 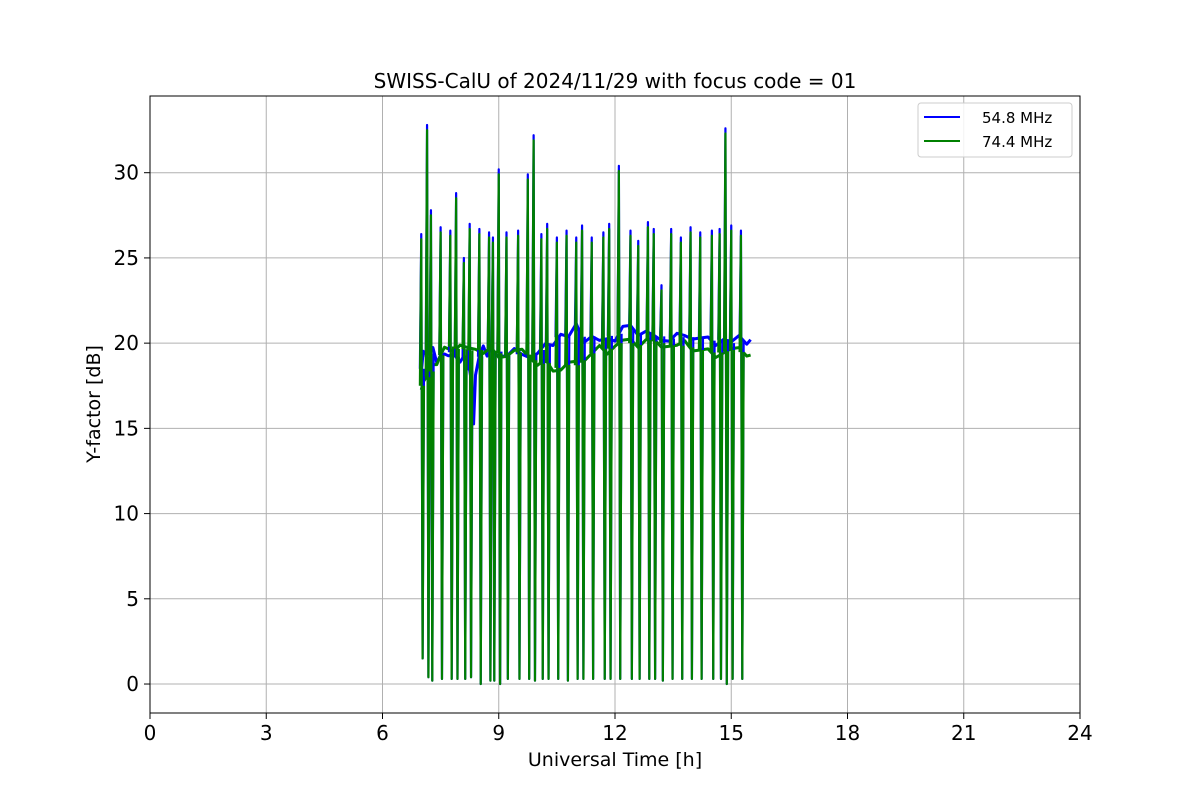 What do you see at coordinates (615, 760) in the screenshot?
I see `x-axis-label: Universal Time [h]` at bounding box center [615, 760].